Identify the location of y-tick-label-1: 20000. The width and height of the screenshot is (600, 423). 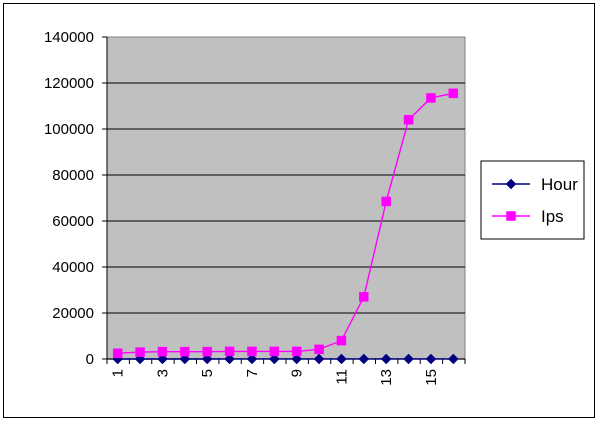
(73, 313).